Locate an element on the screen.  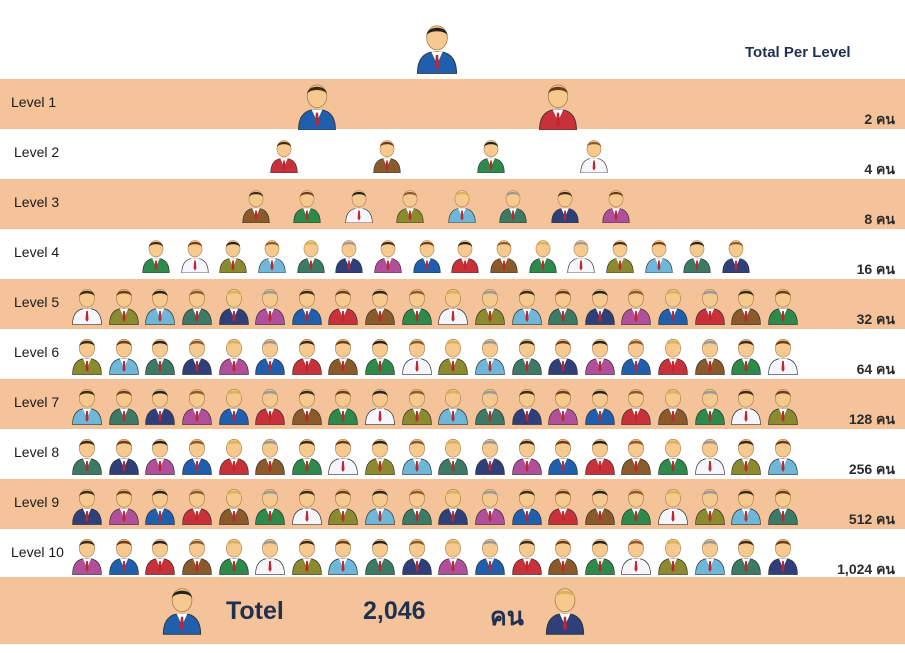
level-total: 16 คน is located at coordinates (875, 269).